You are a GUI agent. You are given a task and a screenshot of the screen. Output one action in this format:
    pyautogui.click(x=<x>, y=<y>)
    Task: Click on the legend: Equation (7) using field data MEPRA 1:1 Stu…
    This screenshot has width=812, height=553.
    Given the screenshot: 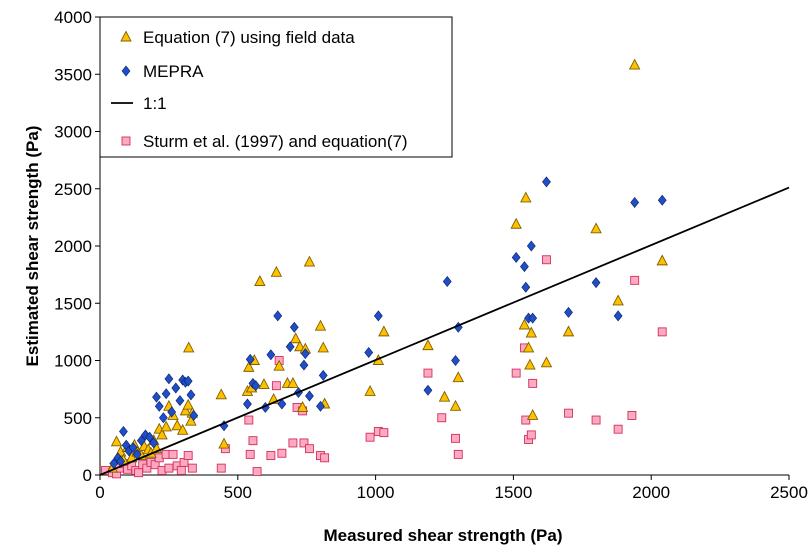 What is the action you would take?
    pyautogui.click(x=276, y=87)
    